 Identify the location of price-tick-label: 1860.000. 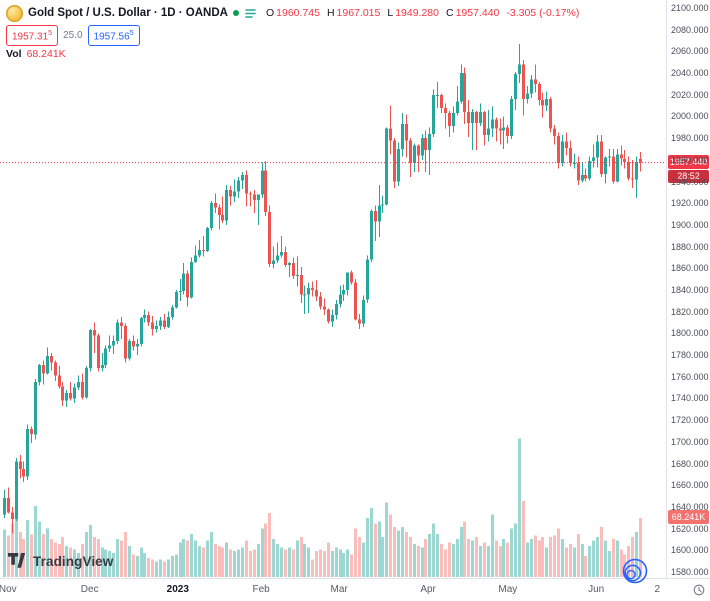
(690, 268).